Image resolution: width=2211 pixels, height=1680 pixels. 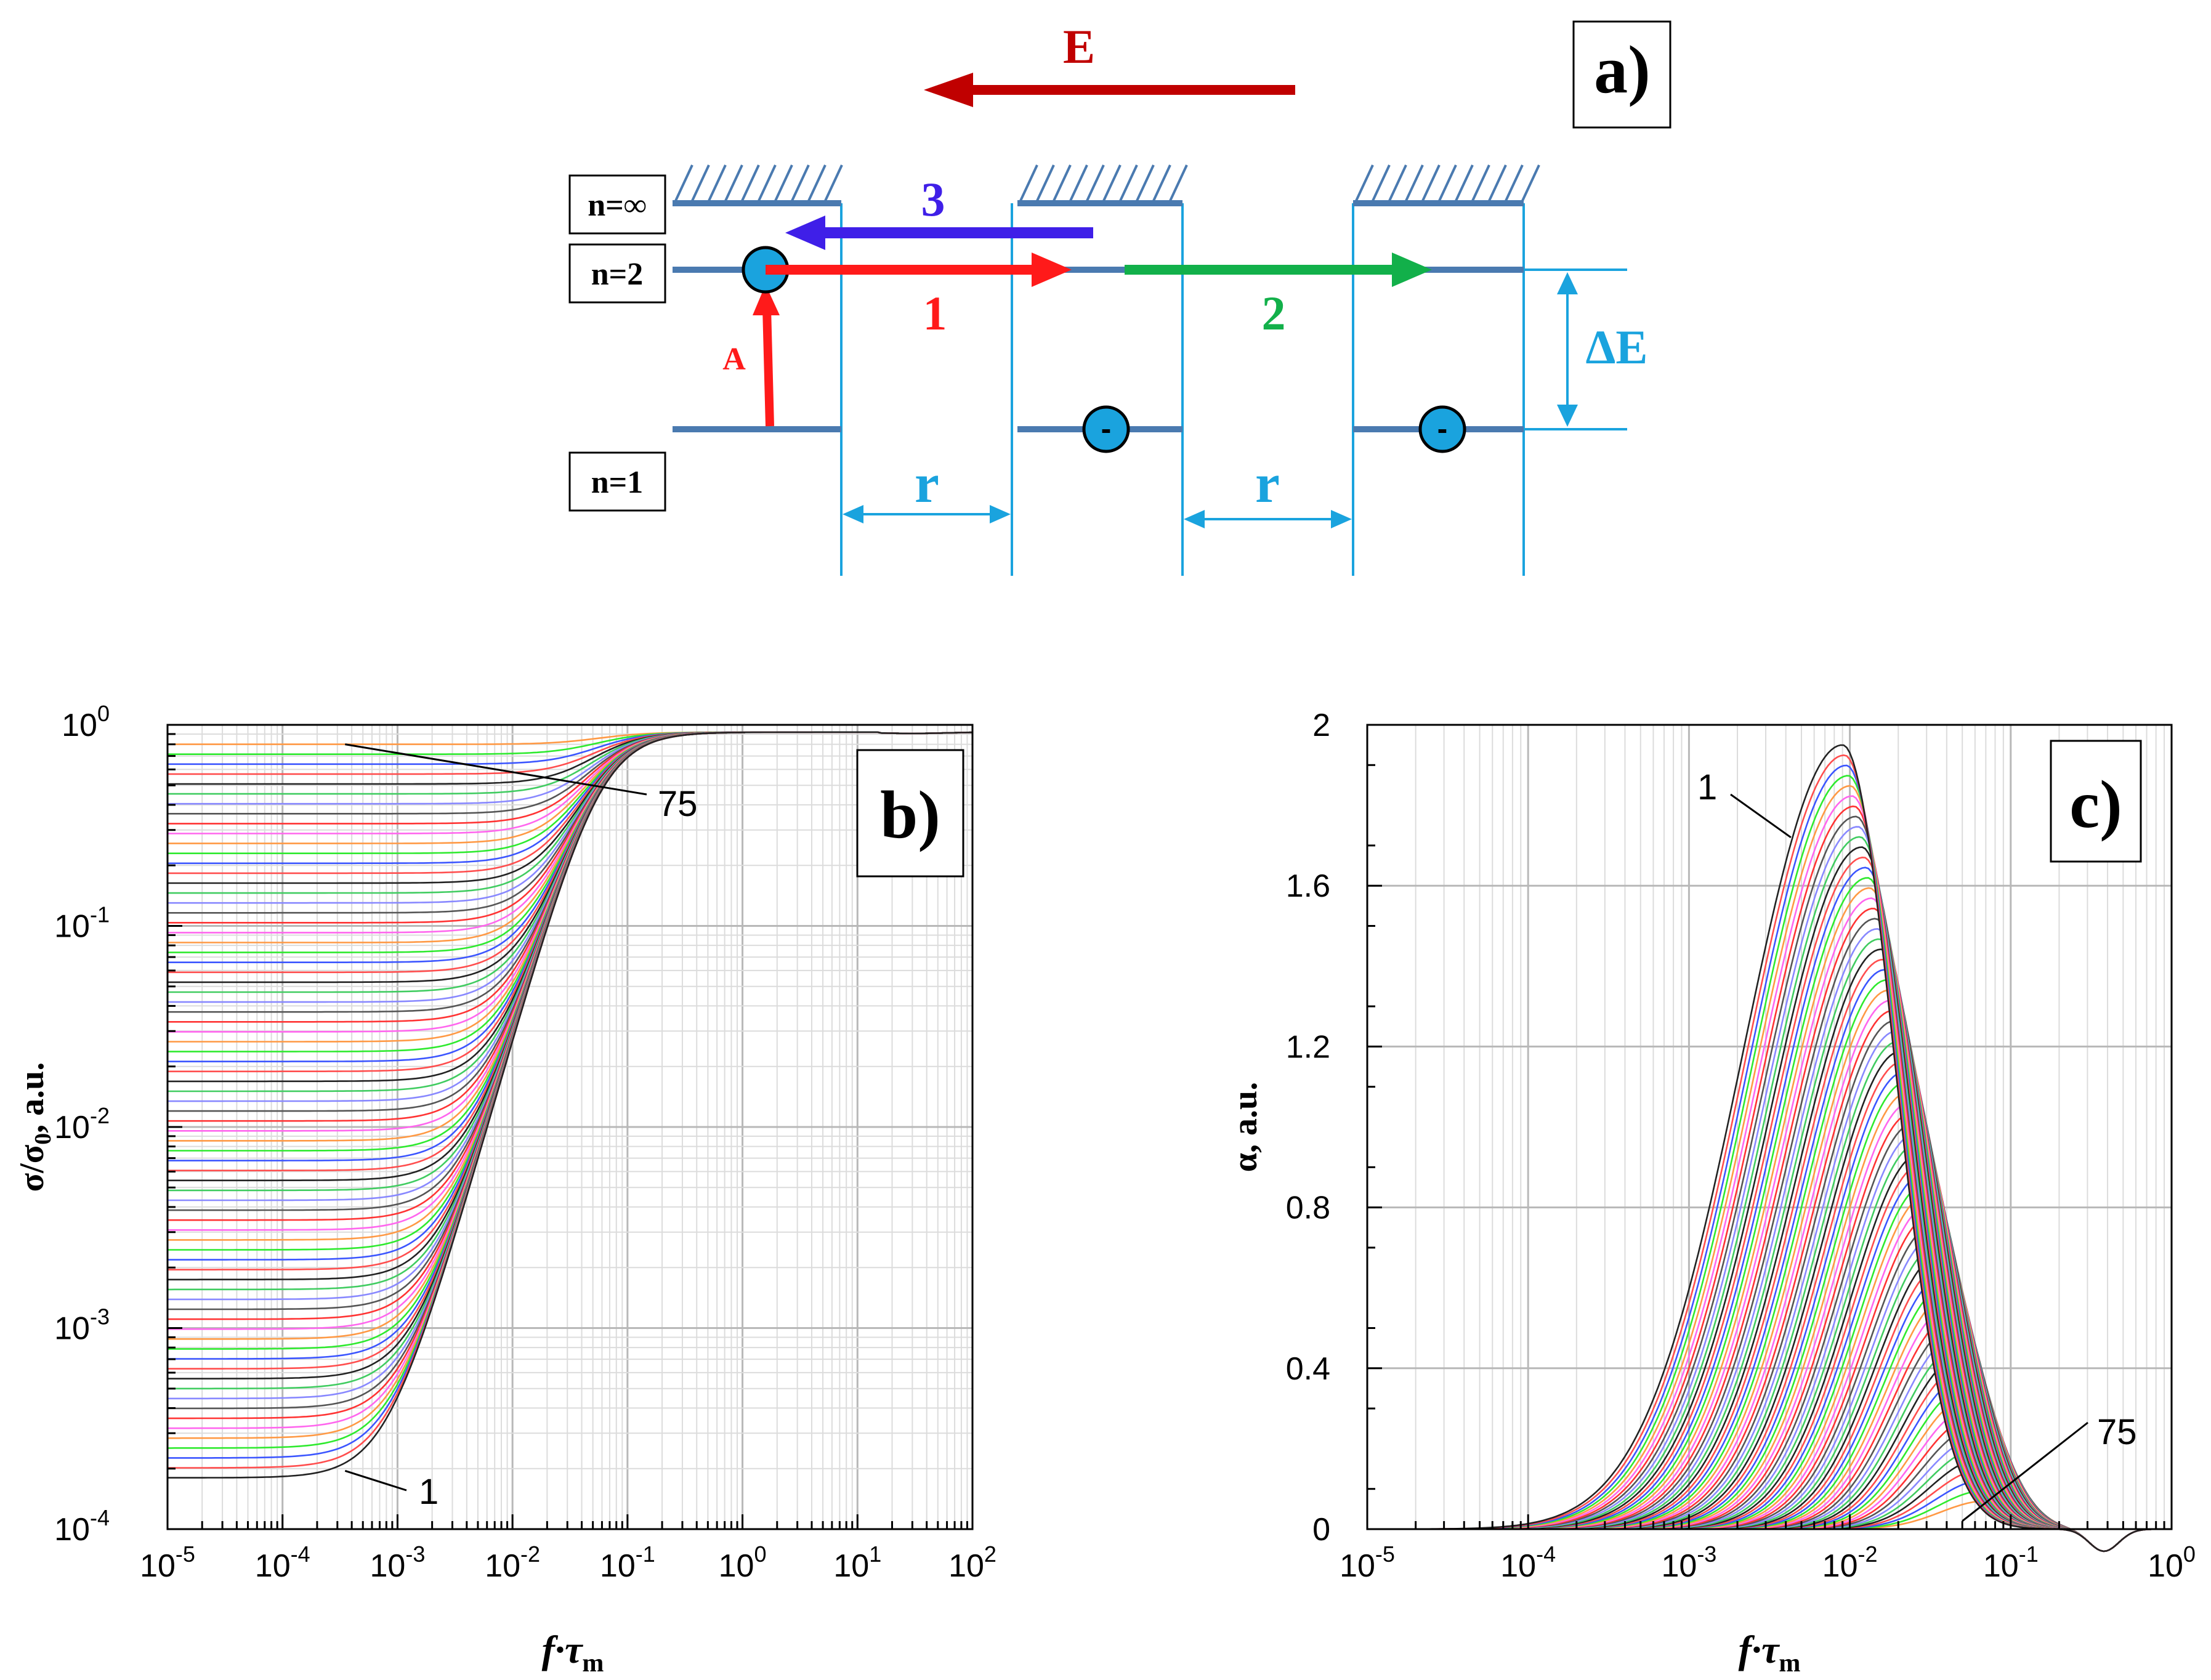 What do you see at coordinates (573, 1653) in the screenshot?
I see `chart-b-xlabel: f·τm` at bounding box center [573, 1653].